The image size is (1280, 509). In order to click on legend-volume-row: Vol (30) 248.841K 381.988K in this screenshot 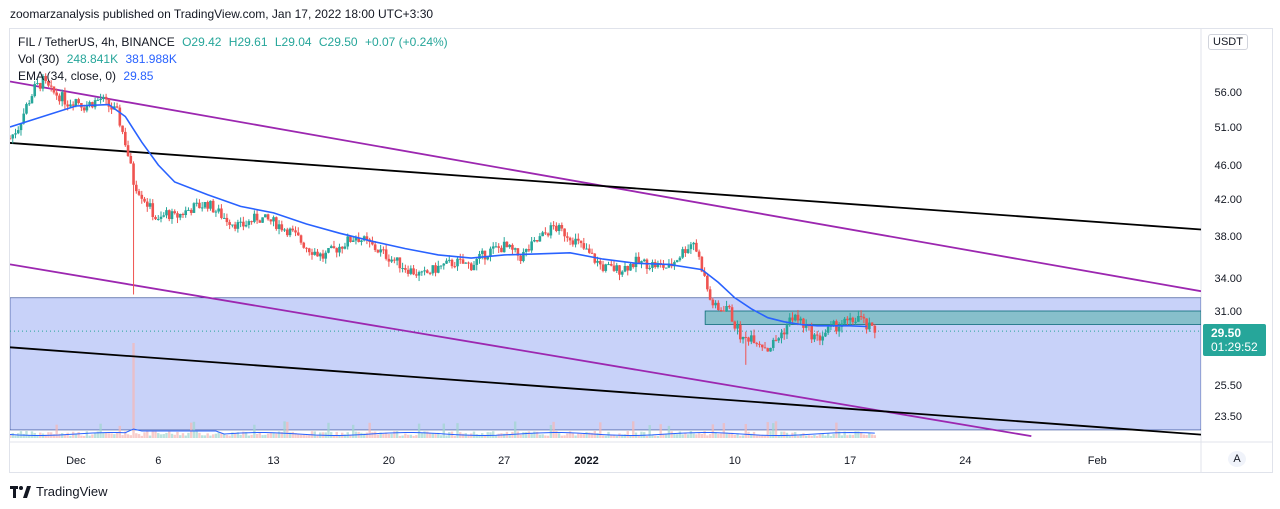, I will do `click(99, 59)`.